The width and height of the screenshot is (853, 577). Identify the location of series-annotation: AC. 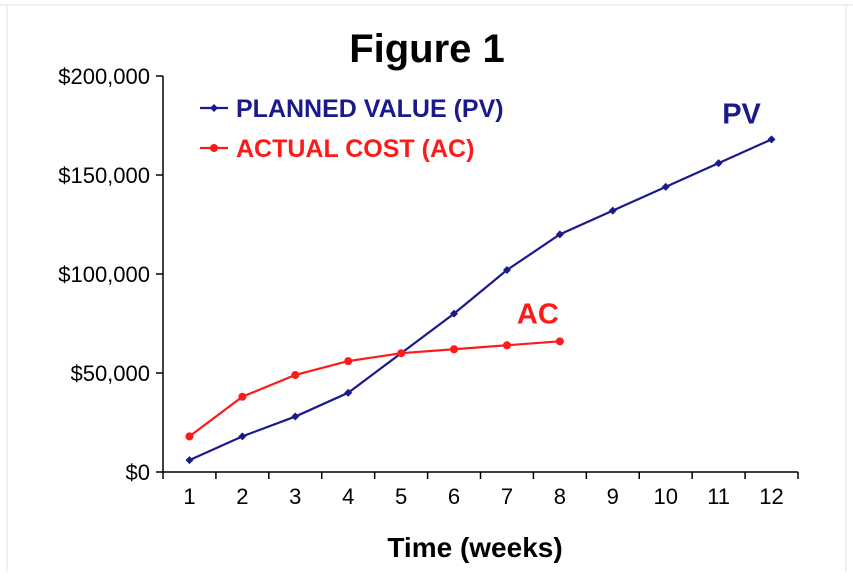
(538, 314).